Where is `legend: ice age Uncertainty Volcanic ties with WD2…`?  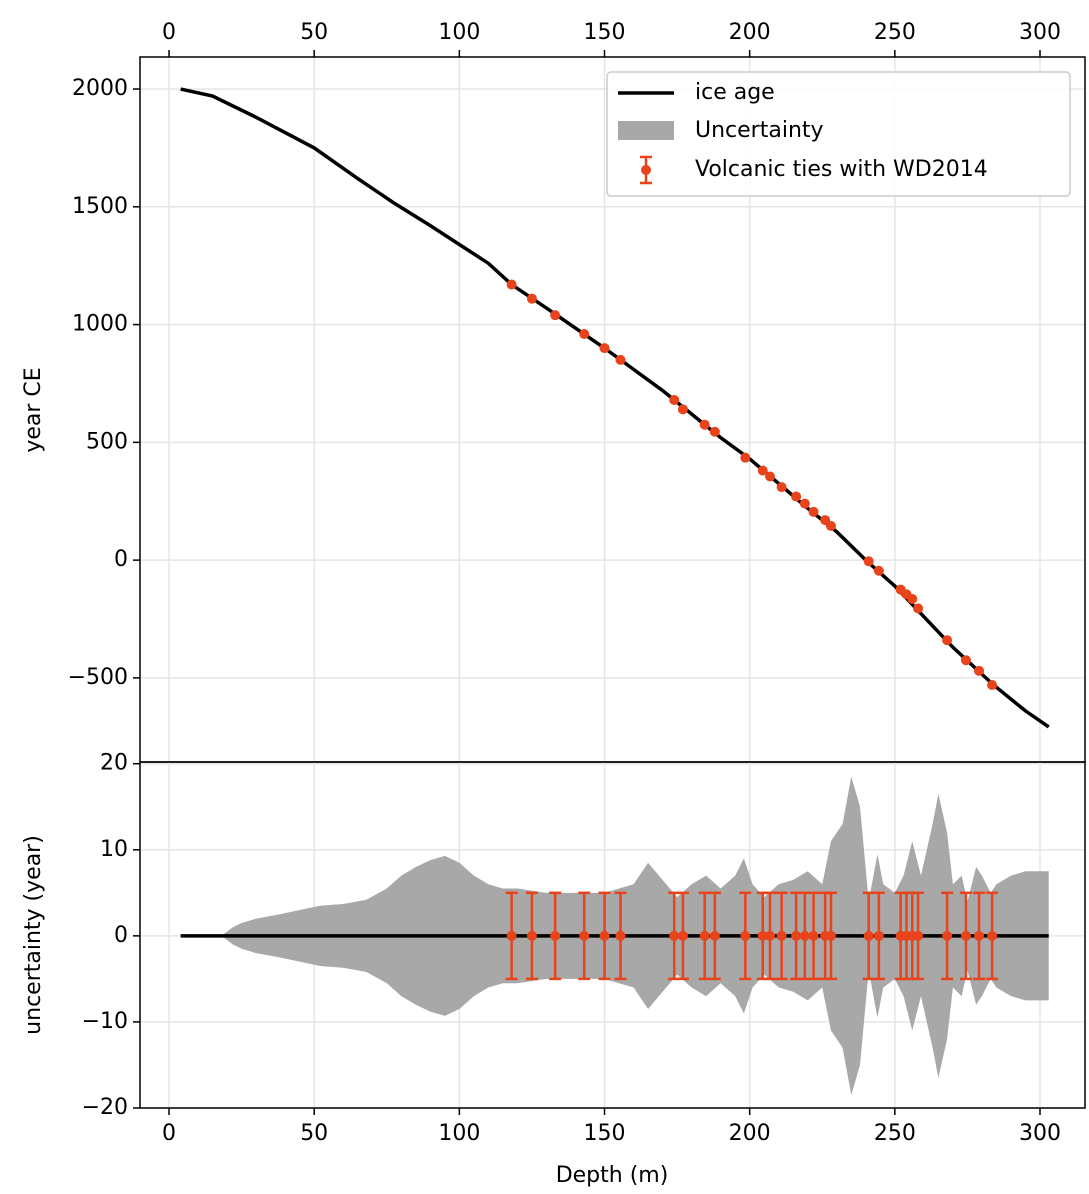 legend: ice age Uncertainty Volcanic ties with WD2… is located at coordinates (838, 134).